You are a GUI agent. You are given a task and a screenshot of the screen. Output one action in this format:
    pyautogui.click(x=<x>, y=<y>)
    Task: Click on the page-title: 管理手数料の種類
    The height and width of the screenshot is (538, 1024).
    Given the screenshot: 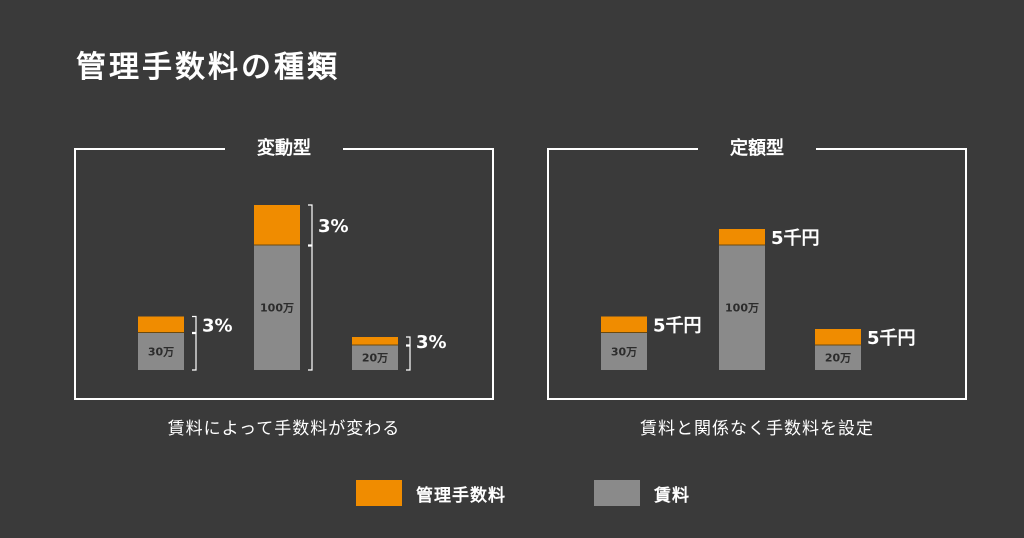 What is the action you would take?
    pyautogui.click(x=208, y=67)
    